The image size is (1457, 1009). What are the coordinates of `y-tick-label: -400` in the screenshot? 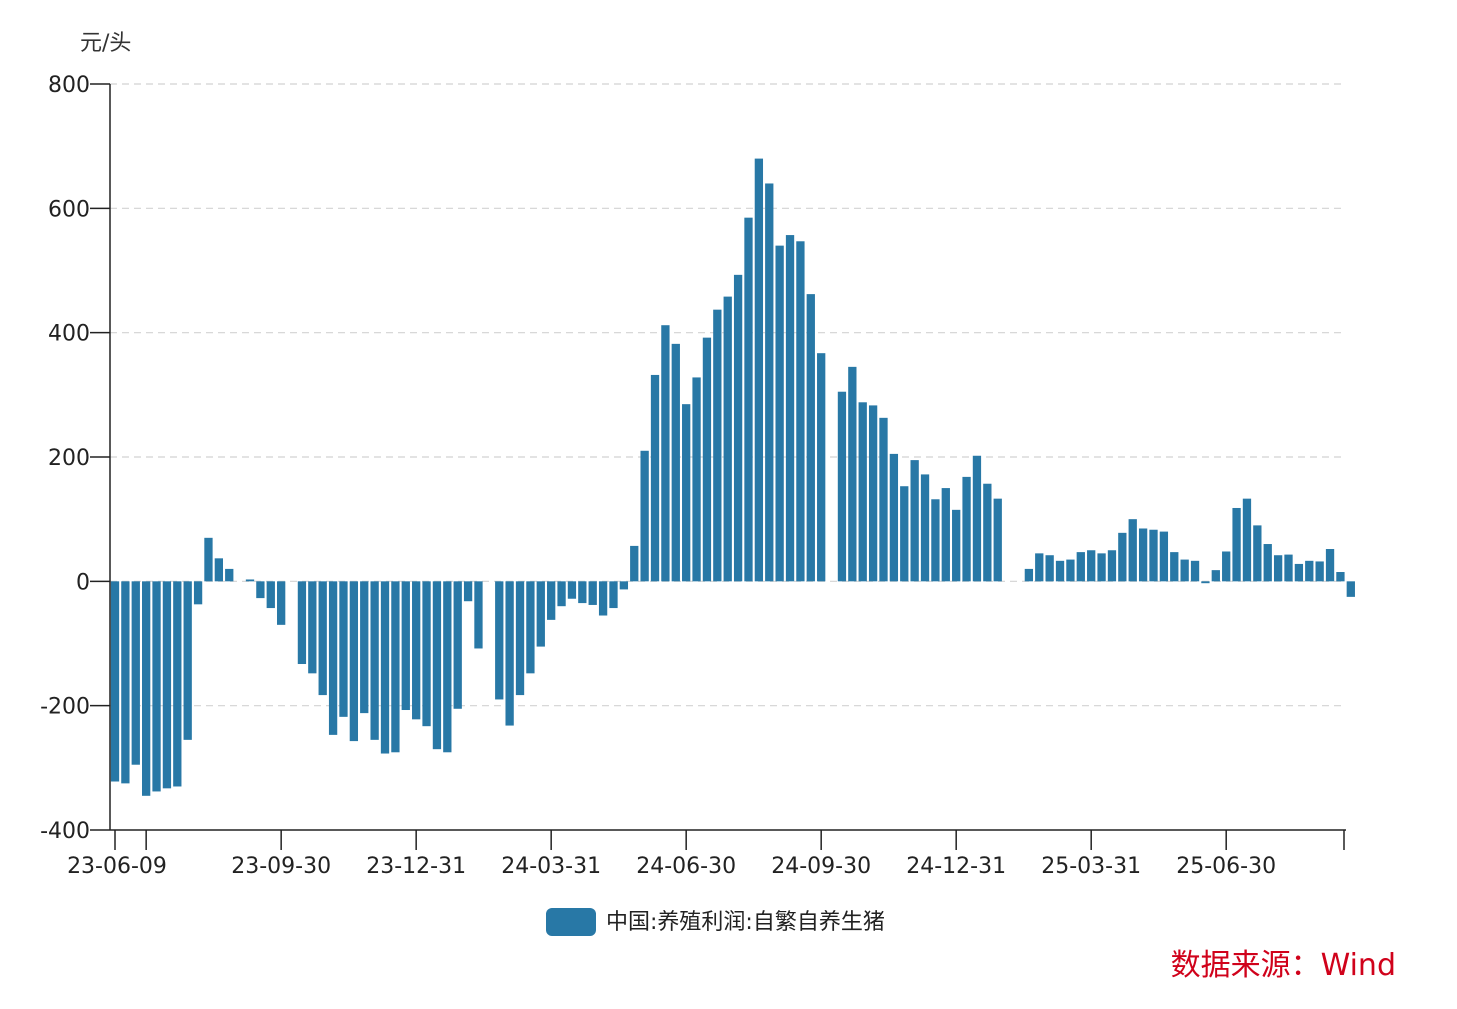 It's located at (65, 831).